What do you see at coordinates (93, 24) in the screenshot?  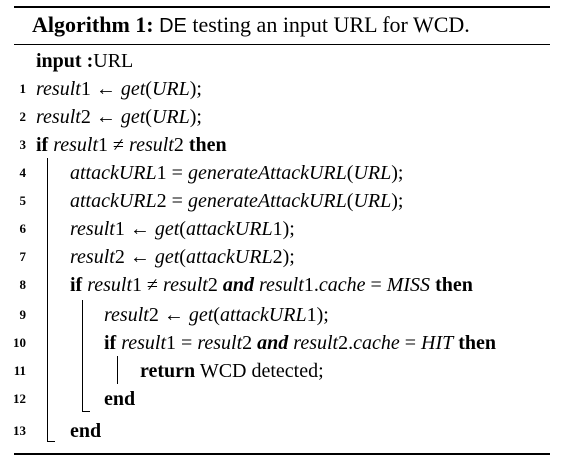 I see `caption-label: Algorithm 1:` at bounding box center [93, 24].